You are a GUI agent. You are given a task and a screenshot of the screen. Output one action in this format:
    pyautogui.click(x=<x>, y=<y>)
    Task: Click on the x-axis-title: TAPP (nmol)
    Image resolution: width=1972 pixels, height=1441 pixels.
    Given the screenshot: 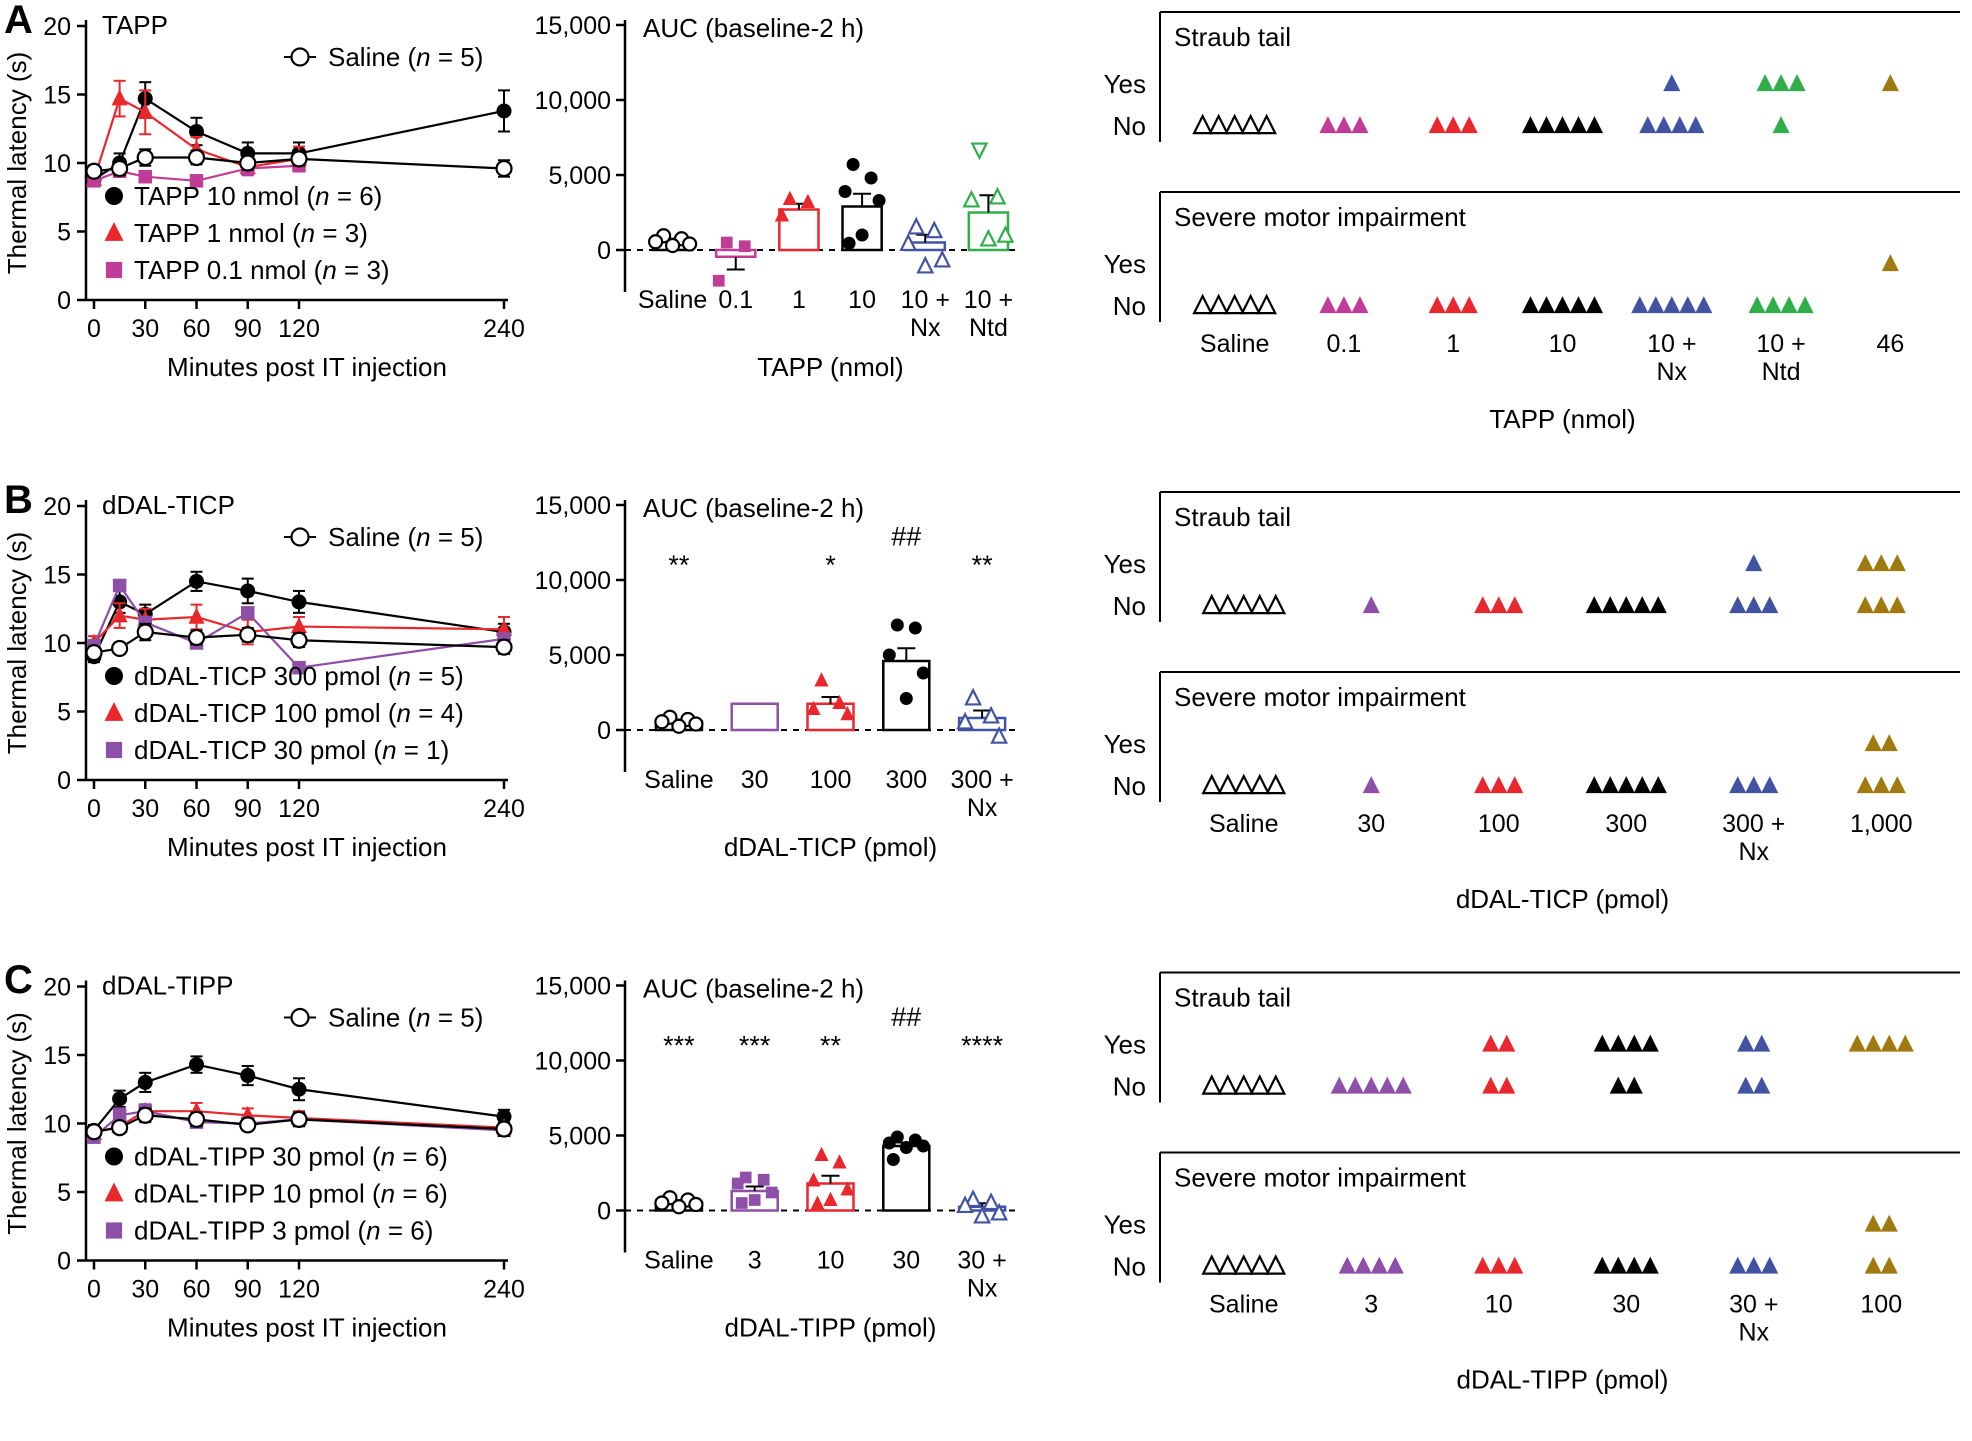 What is the action you would take?
    pyautogui.click(x=1562, y=419)
    